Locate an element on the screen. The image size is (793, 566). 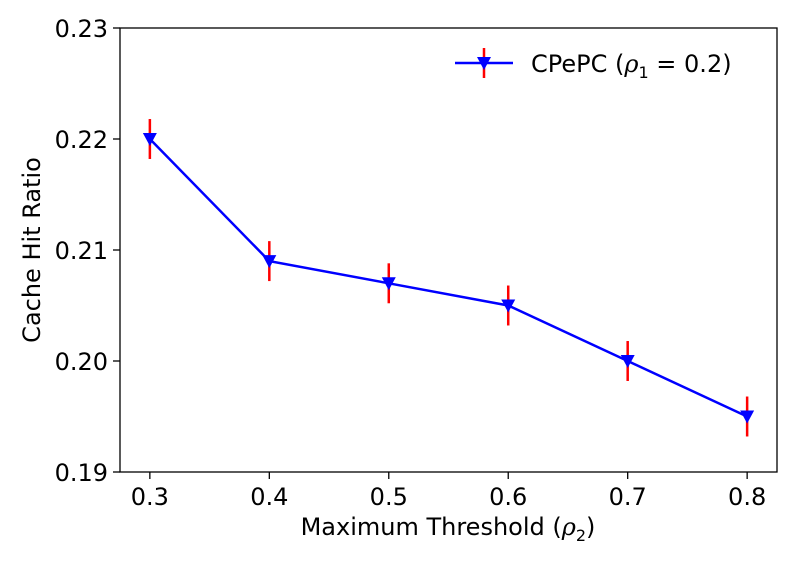
x-axis-title: Maximum Threshold (ρ2) is located at coordinates (448, 529).